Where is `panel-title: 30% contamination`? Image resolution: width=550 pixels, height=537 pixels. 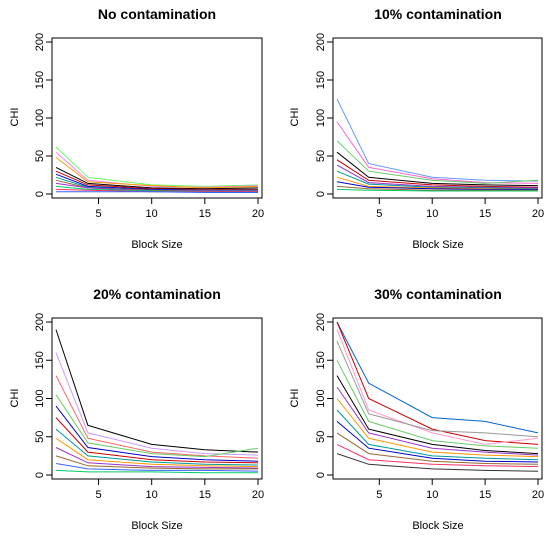 panel-title: 30% contamination is located at coordinates (438, 294).